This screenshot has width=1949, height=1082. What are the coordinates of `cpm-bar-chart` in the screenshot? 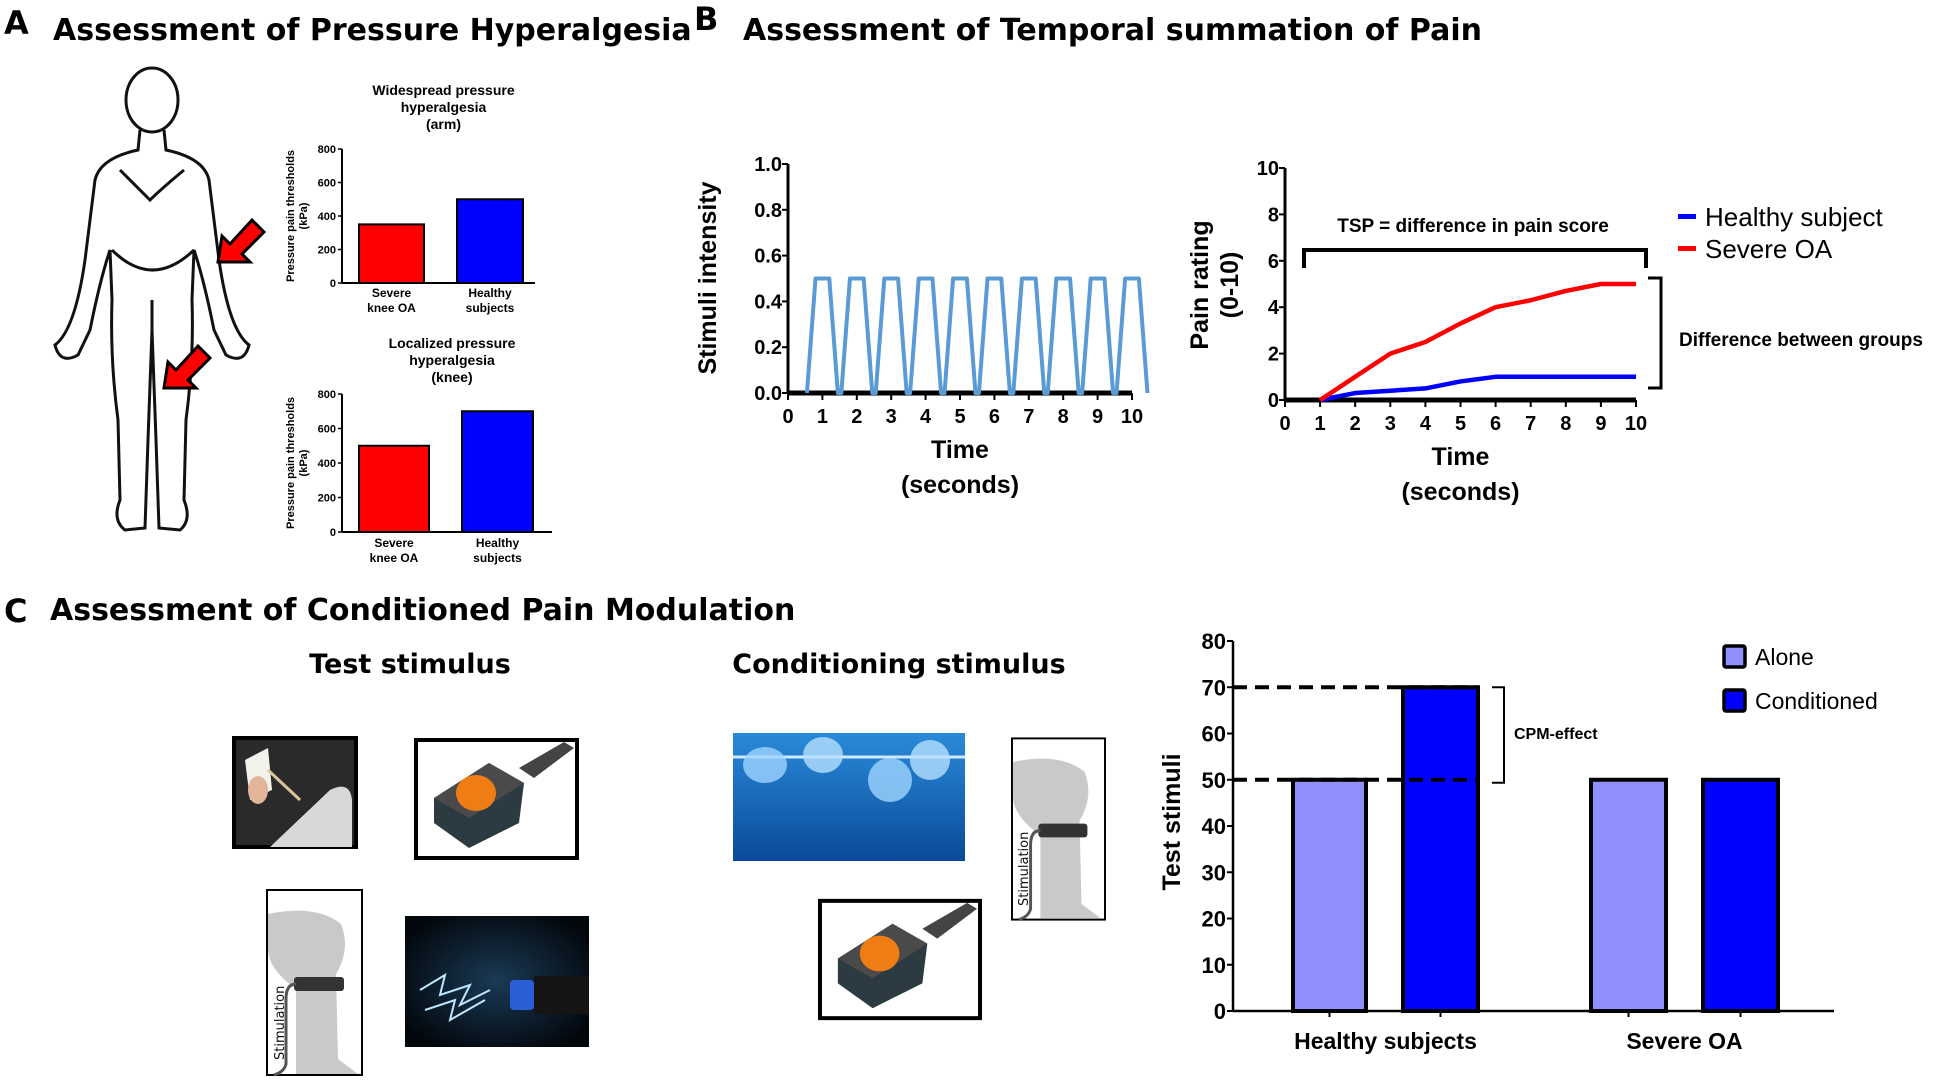 It's located at (1530, 828).